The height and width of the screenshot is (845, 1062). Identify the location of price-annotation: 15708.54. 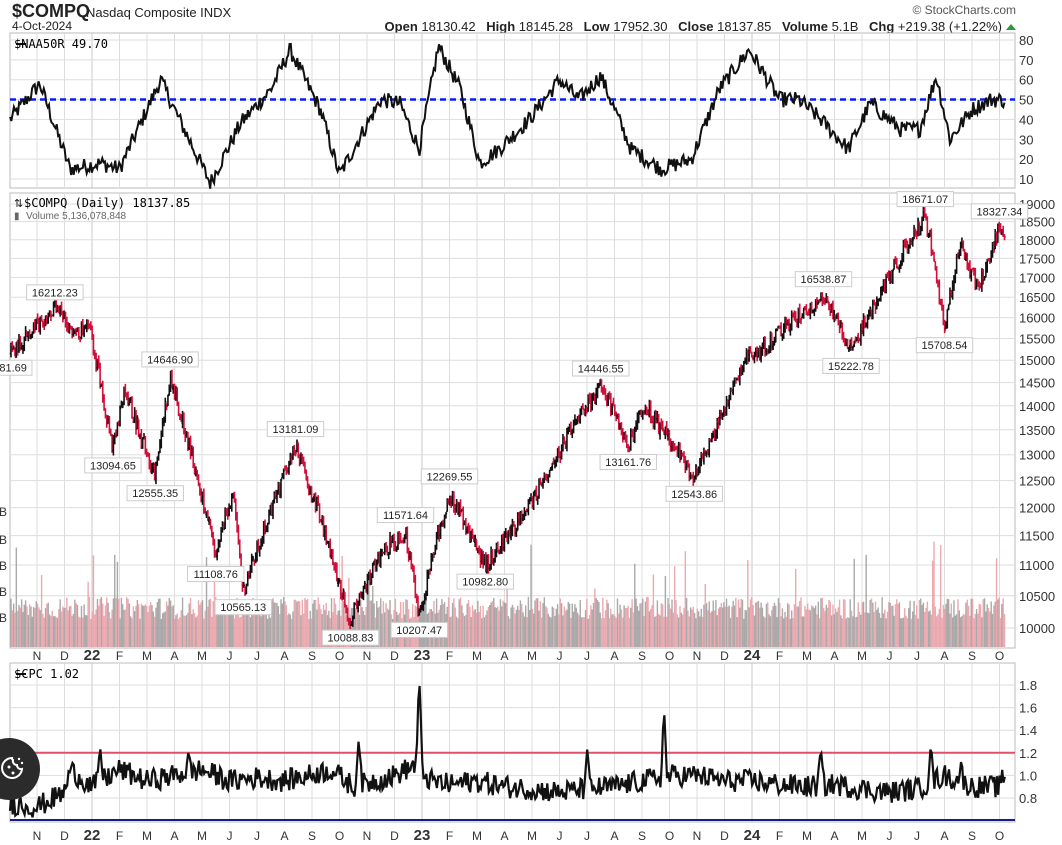
(944, 345).